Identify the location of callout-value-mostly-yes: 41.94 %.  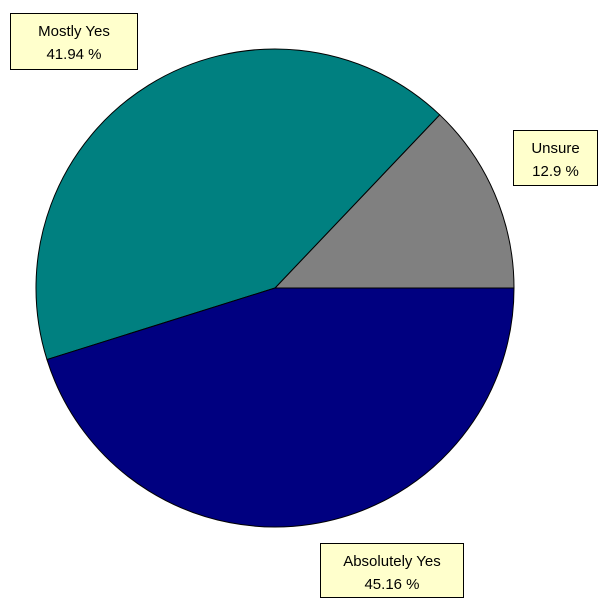
(73, 54).